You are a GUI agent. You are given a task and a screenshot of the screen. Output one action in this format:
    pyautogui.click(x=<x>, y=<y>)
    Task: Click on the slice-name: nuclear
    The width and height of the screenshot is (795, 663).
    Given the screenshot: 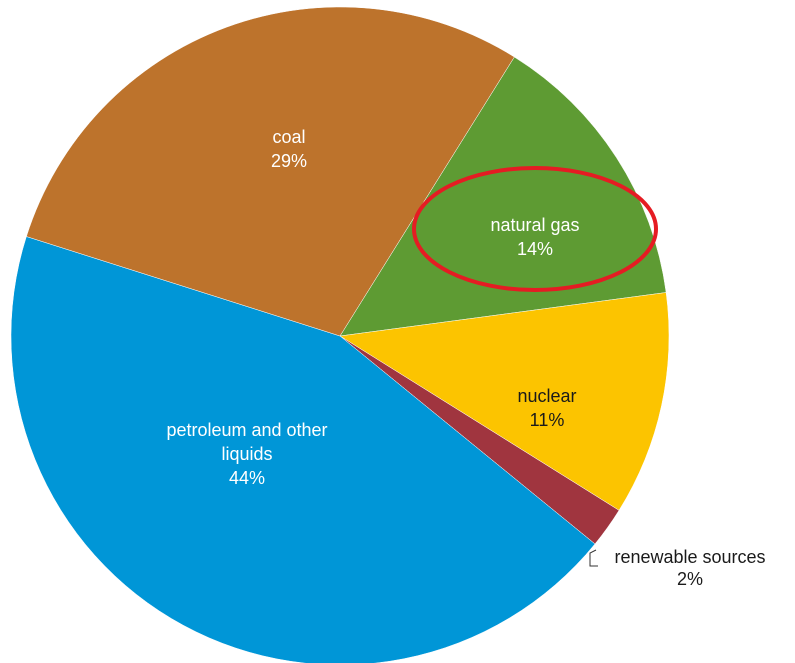 What is the action you would take?
    pyautogui.click(x=546, y=396)
    